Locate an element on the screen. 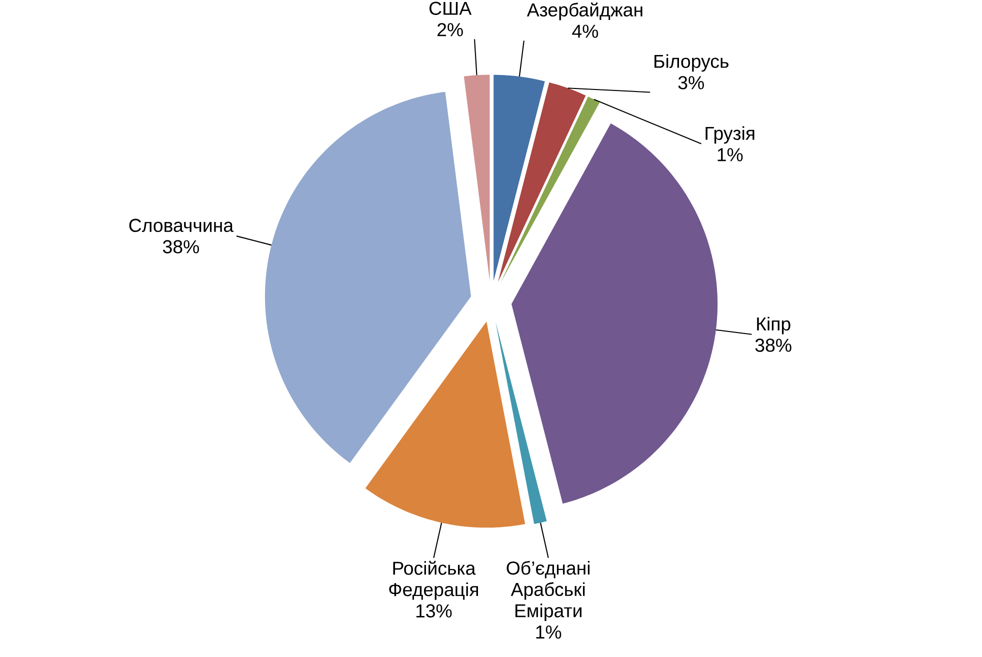  data-label: 4% is located at coordinates (585, 31).